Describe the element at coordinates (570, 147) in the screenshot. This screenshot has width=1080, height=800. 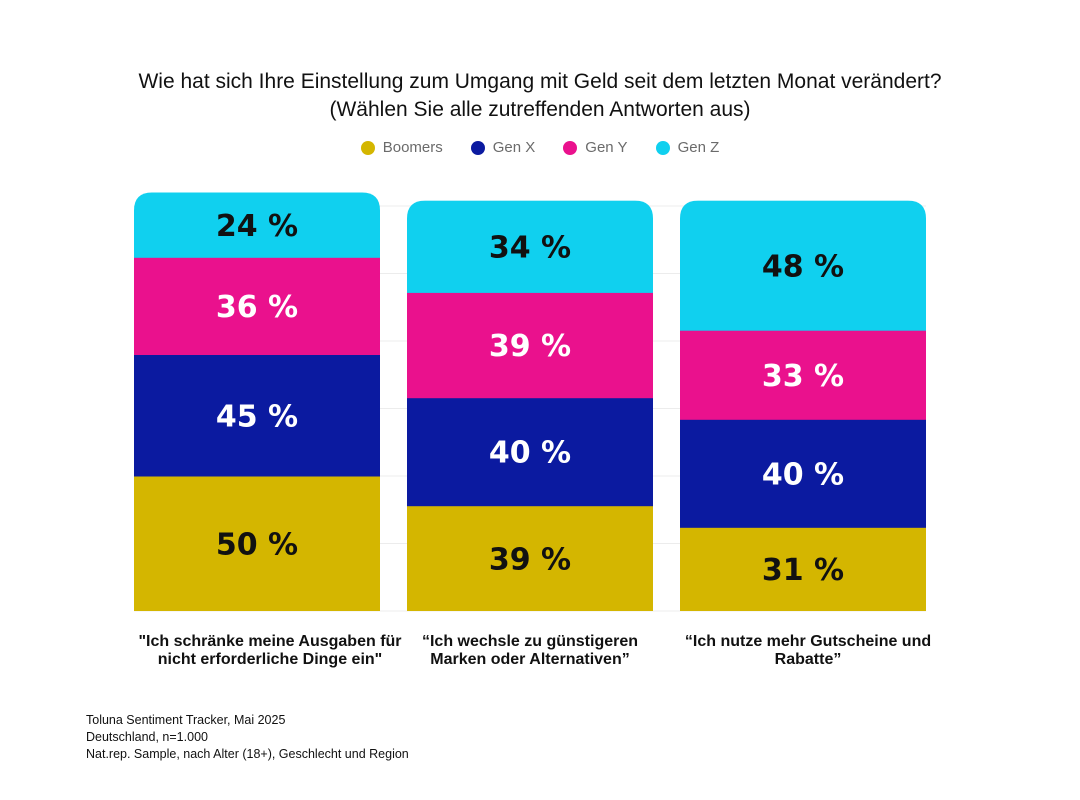
I see `legend-marker-gen-y` at that location.